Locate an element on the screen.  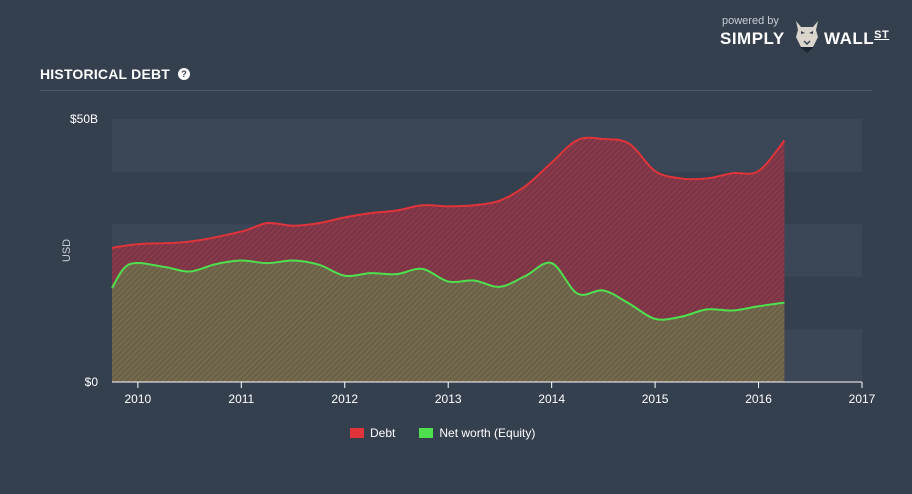
legend-label-debt: Debt is located at coordinates (383, 433).